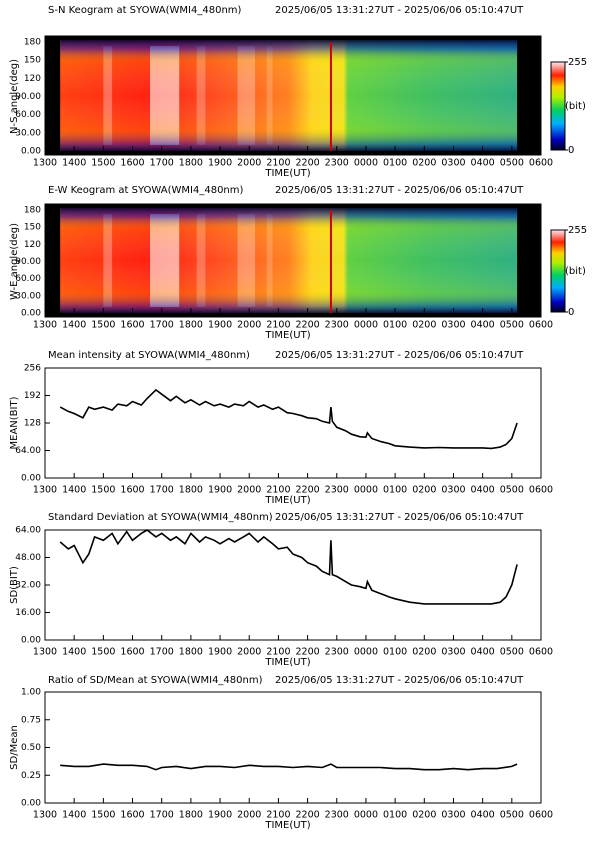  I want to click on panel-title: Standard Deviation at SYOWA(WMI4_480nm), so click(160, 517).